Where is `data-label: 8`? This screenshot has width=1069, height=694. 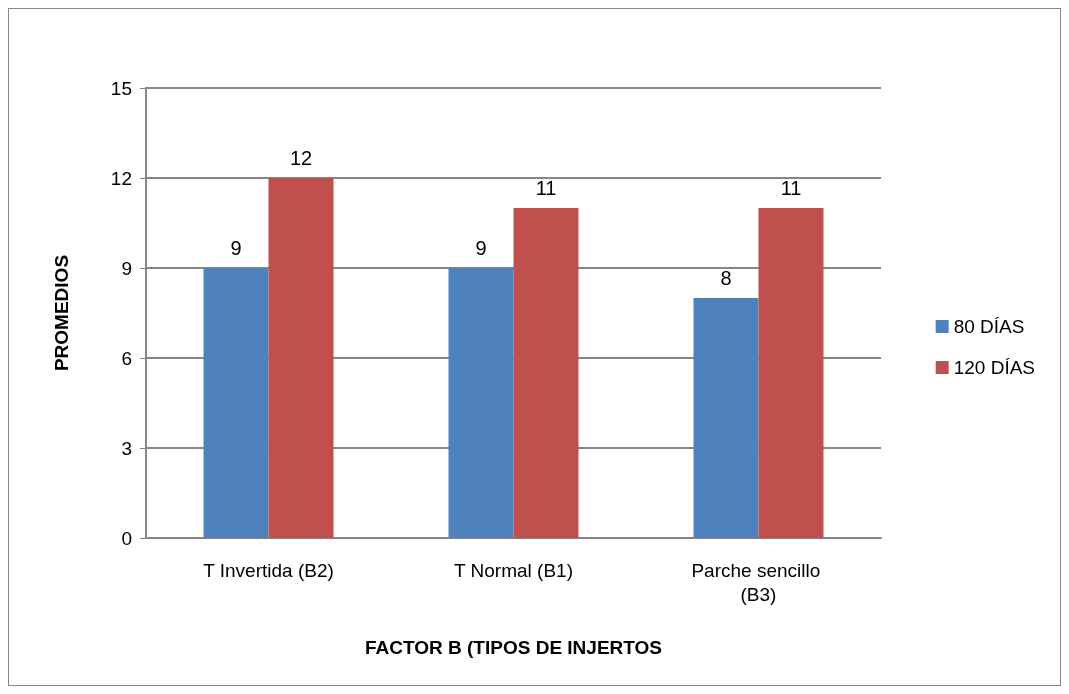 data-label: 8 is located at coordinates (726, 278).